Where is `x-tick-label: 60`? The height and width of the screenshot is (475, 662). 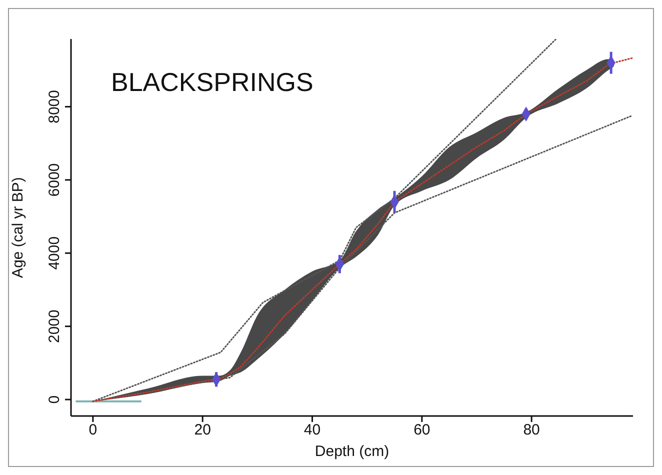
x-tick-label: 60 is located at coordinates (422, 430).